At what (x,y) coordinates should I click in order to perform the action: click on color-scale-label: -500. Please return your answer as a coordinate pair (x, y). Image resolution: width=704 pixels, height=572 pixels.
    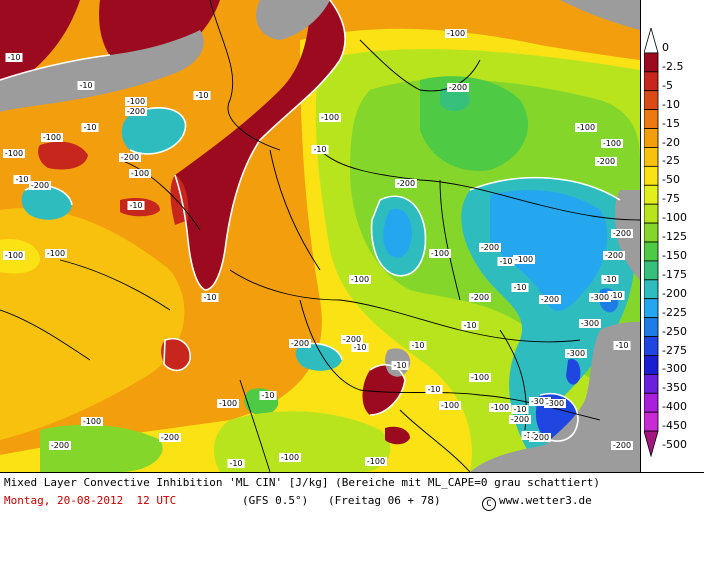
    Looking at the image, I should click on (674, 445).